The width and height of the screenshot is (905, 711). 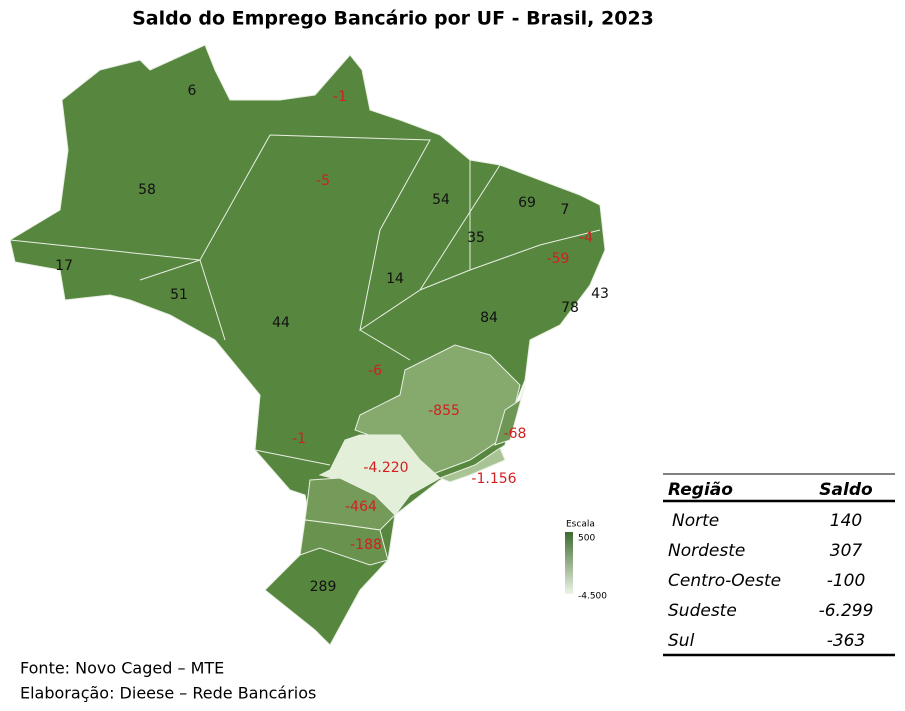 I want to click on legend-max: 500, so click(x=586, y=539).